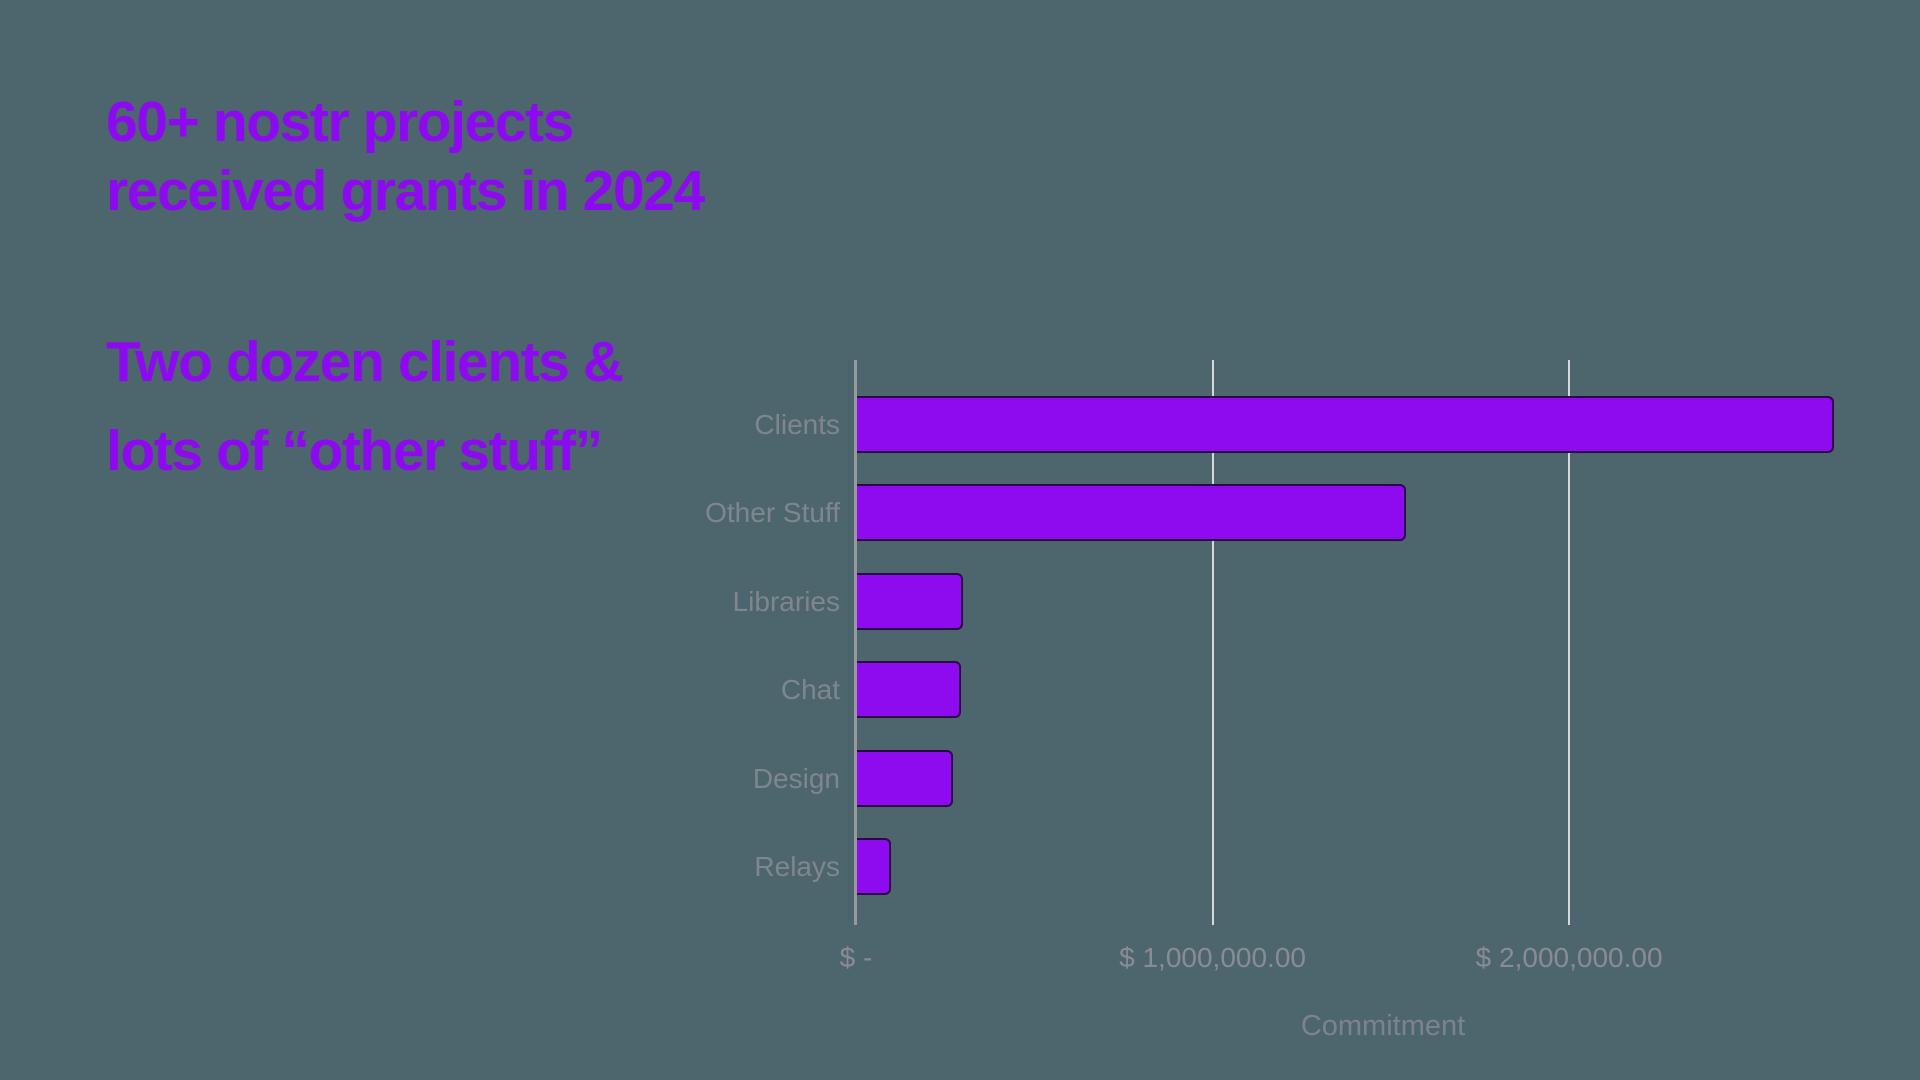  Describe the element at coordinates (910, 601) in the screenshot. I see `bar-libraries` at that location.